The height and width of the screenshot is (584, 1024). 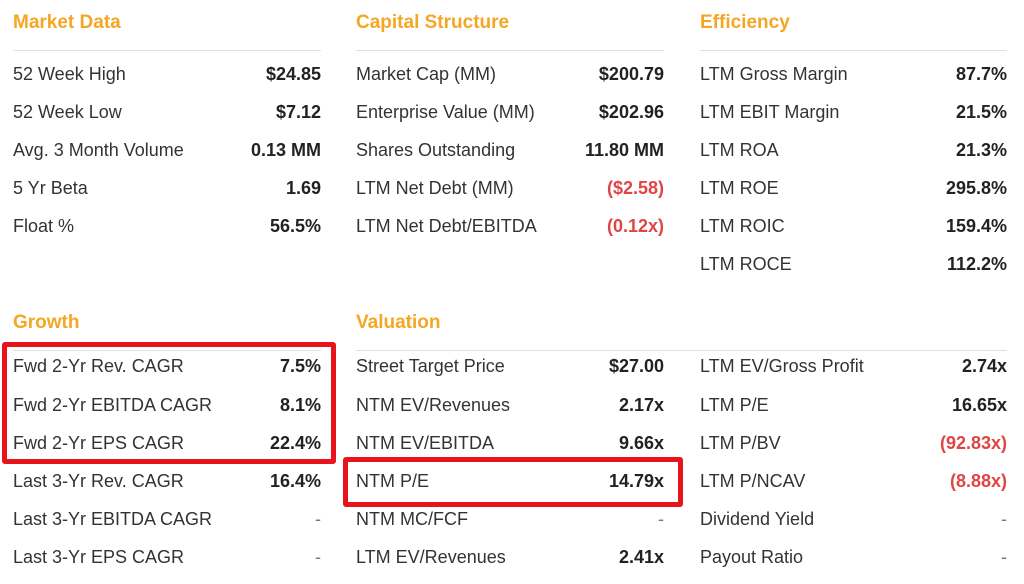 I want to click on table-row: LTM EV/Gross Profit 2.74x, so click(x=853, y=367).